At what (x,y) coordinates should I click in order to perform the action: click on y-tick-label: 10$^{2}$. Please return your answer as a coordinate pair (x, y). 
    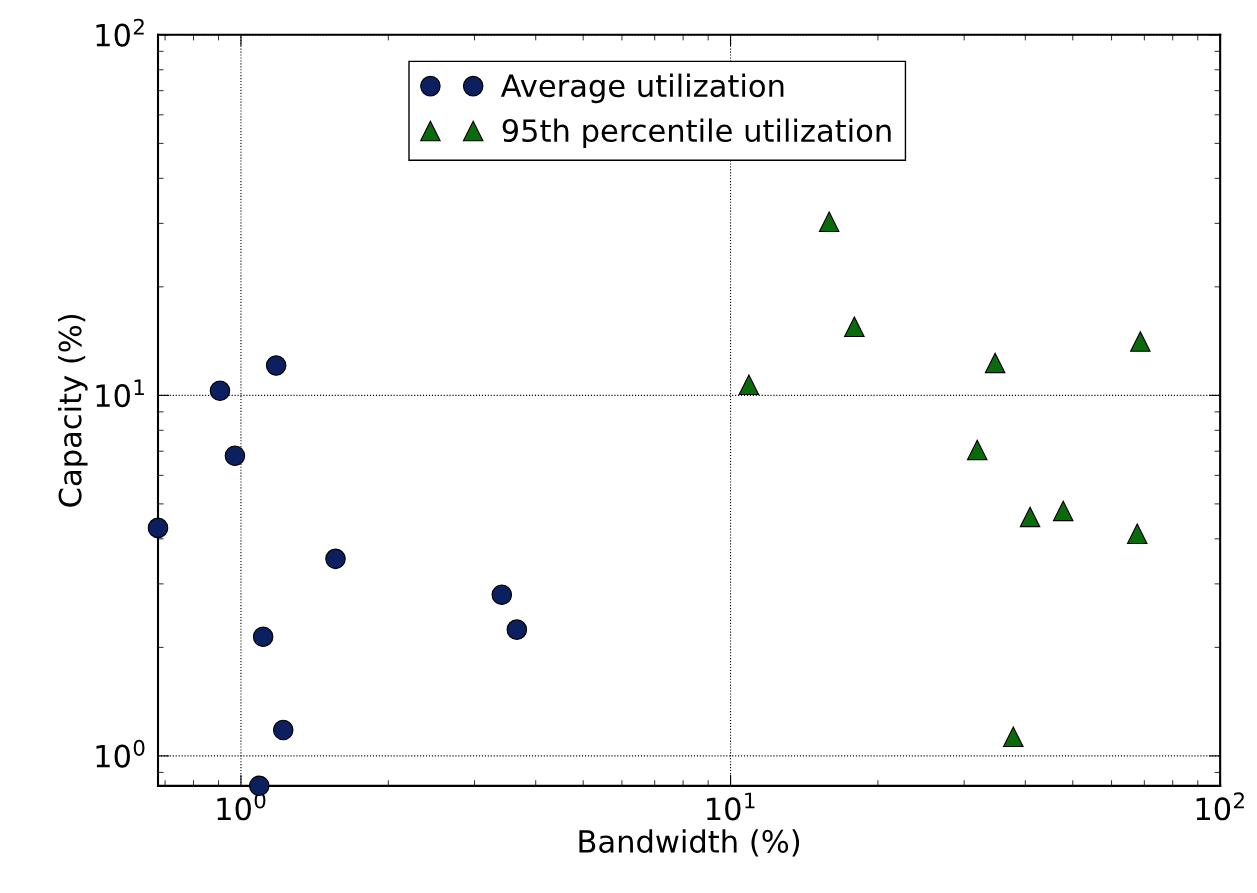
    Looking at the image, I should click on (120, 32).